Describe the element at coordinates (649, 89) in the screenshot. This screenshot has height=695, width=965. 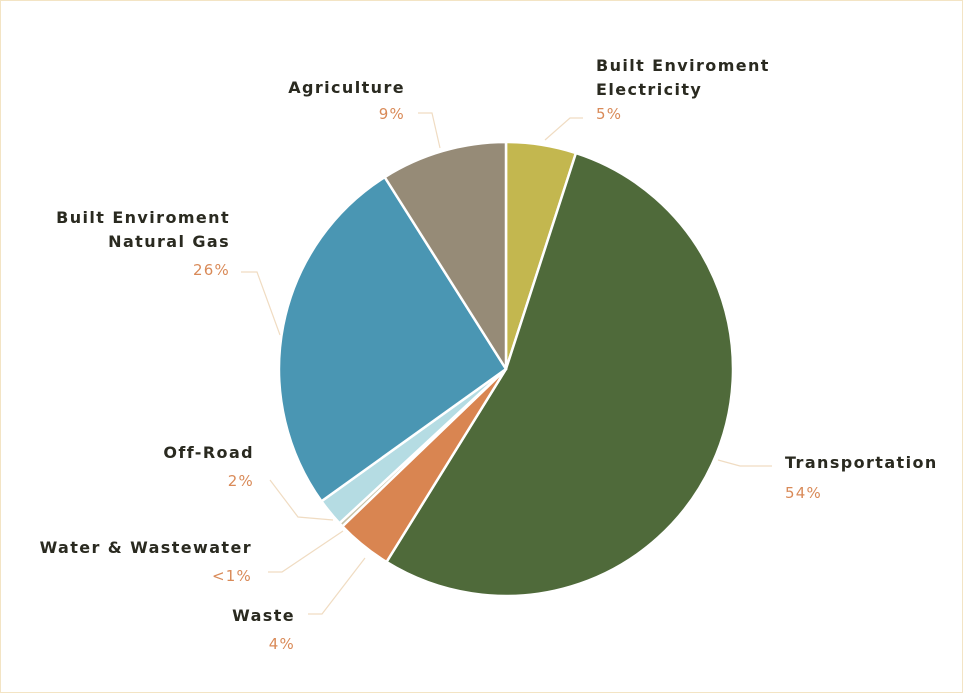
I see `label-electricity-line2: Electricity` at that location.